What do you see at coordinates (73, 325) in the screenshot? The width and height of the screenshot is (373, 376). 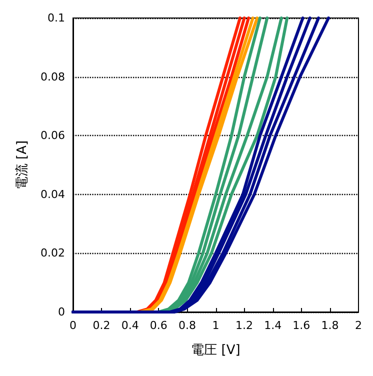 I see `x-tick-label: 0` at bounding box center [73, 325].